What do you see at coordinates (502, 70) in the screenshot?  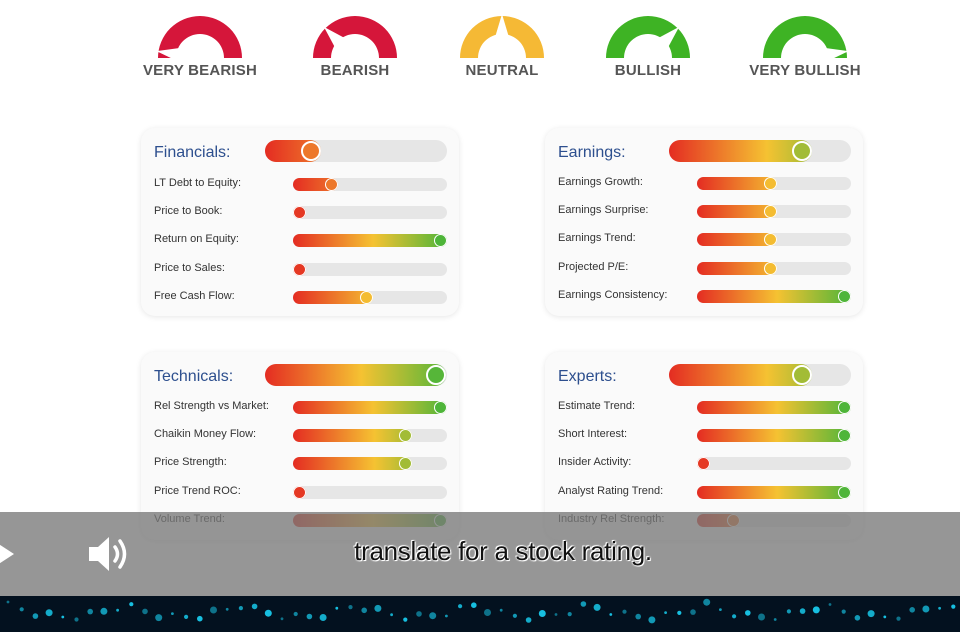 I see `gauge-neutral-label: NEUTRAL` at bounding box center [502, 70].